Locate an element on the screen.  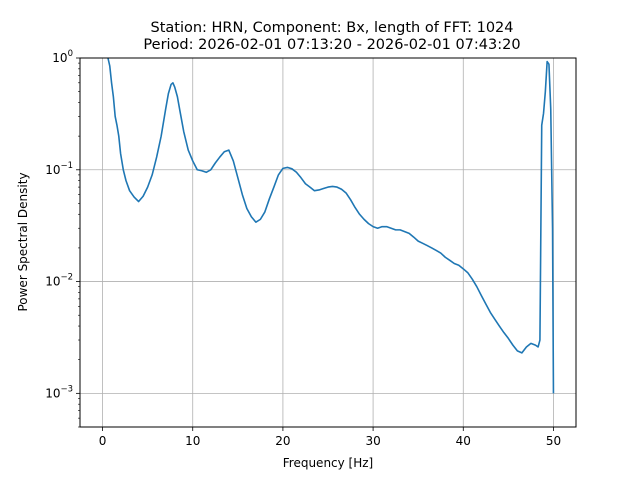
x-axis-ticks: 0 10 20 30 40 50 is located at coordinates (330, 437).